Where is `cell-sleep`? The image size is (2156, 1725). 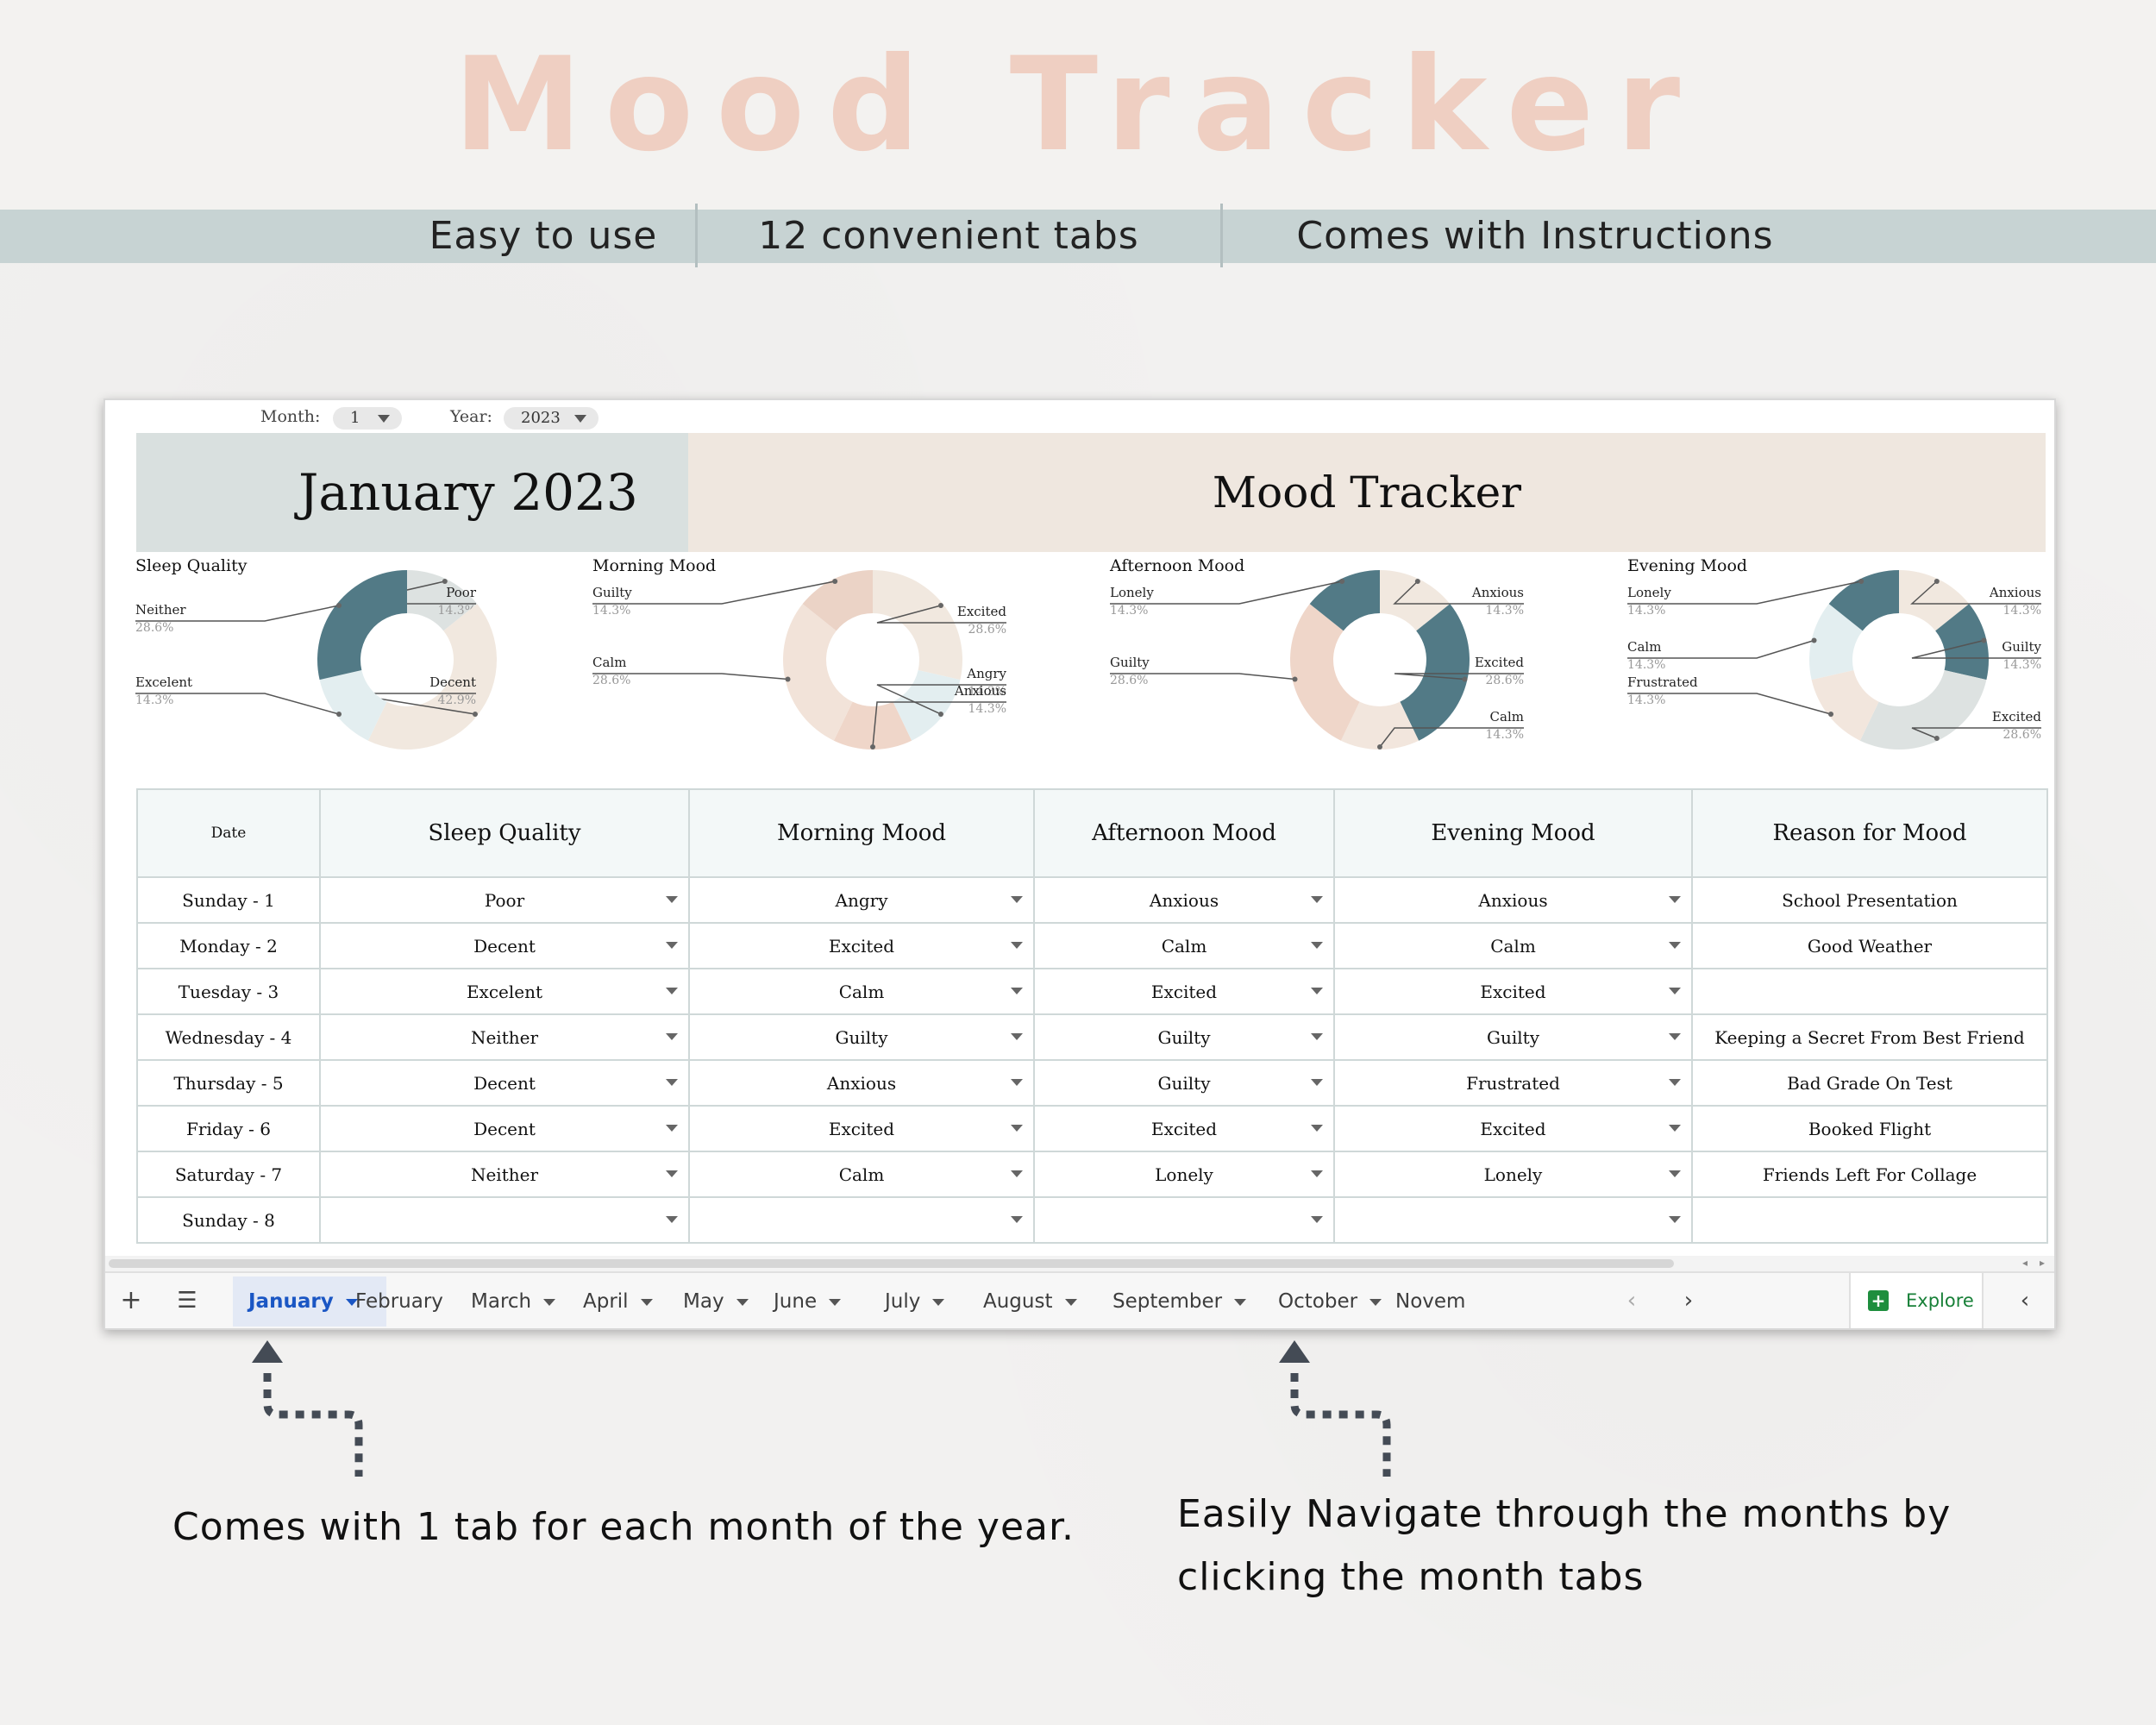
cell-sleep is located at coordinates (504, 1220).